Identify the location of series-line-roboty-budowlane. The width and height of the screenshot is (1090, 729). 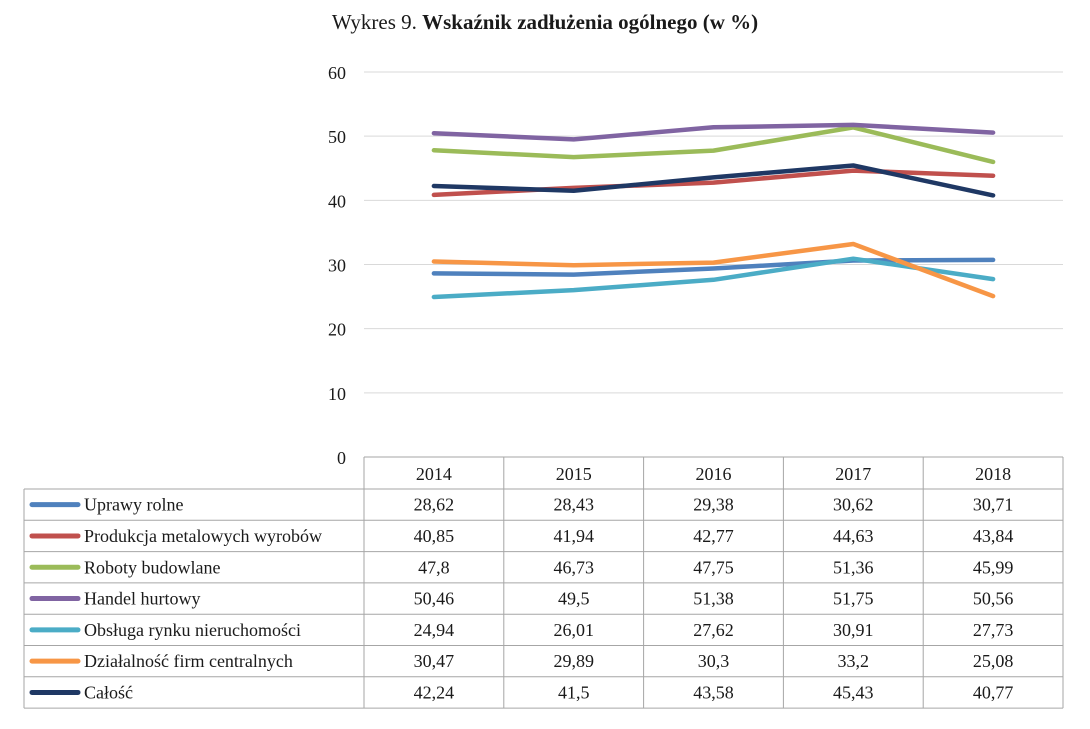
(713, 145).